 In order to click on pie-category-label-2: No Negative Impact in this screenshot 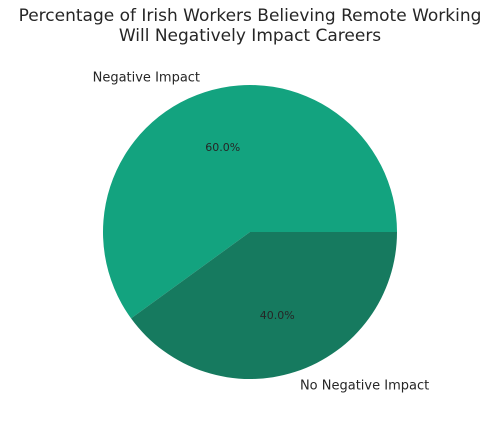, I will do `click(364, 385)`.